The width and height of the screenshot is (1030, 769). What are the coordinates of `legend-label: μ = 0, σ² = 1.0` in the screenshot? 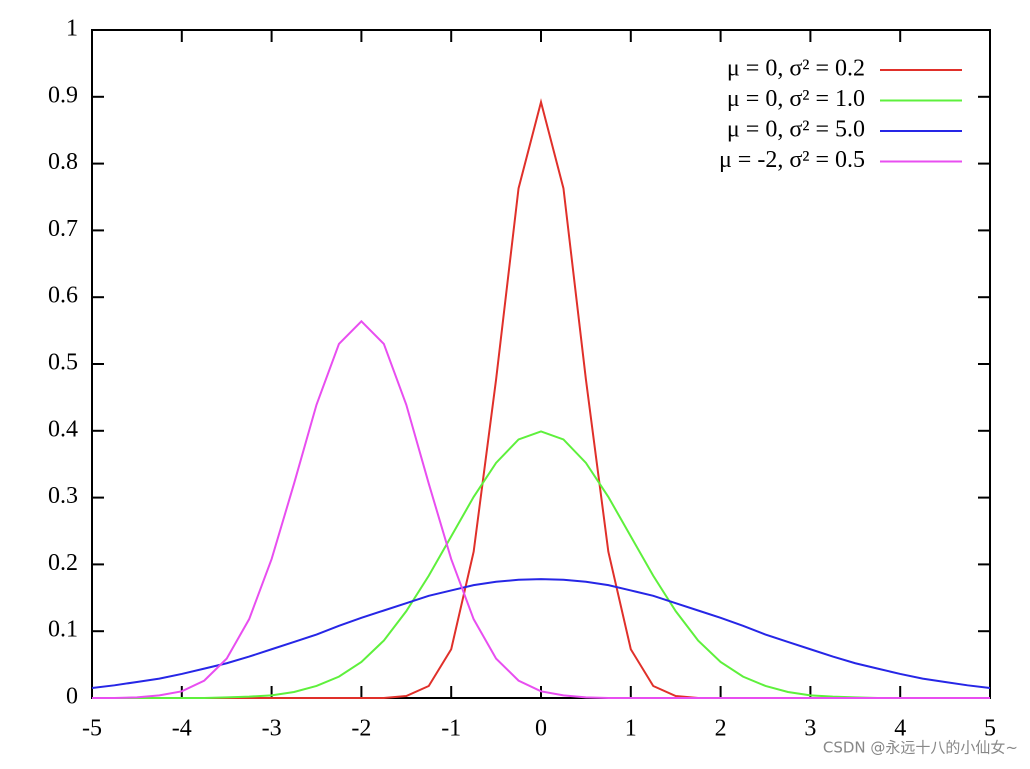 It's located at (796, 99).